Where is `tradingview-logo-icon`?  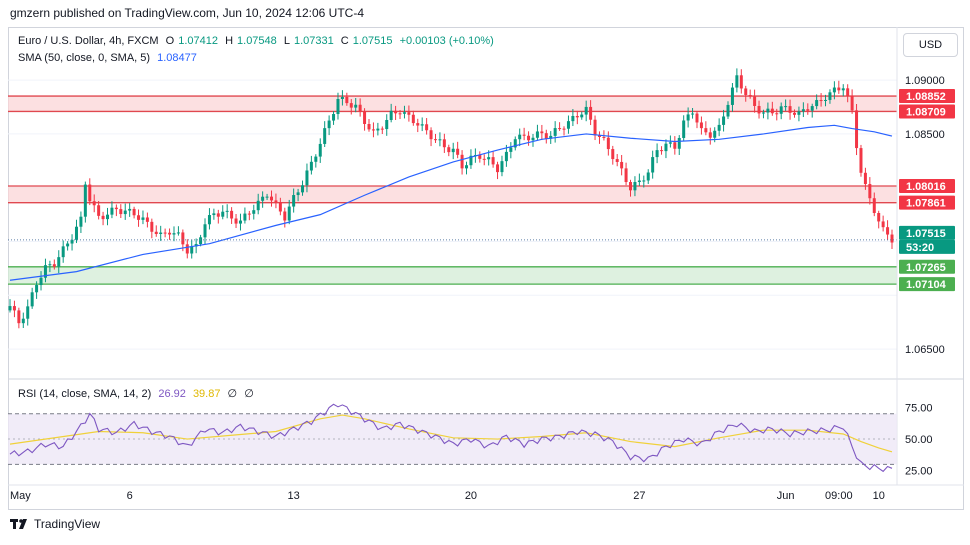
tradingview-logo-icon is located at coordinates (18, 524).